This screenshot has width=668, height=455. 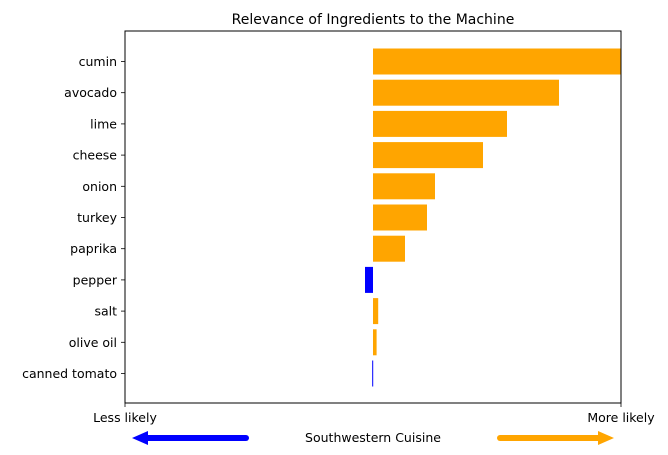 What do you see at coordinates (98, 61) in the screenshot?
I see `y-tick-label-cumin: cumin` at bounding box center [98, 61].